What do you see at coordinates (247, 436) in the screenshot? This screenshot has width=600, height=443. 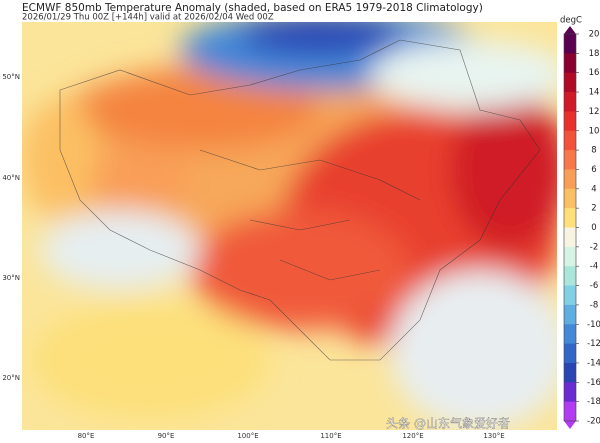 I see `lon-label: 100°E` at bounding box center [247, 436].